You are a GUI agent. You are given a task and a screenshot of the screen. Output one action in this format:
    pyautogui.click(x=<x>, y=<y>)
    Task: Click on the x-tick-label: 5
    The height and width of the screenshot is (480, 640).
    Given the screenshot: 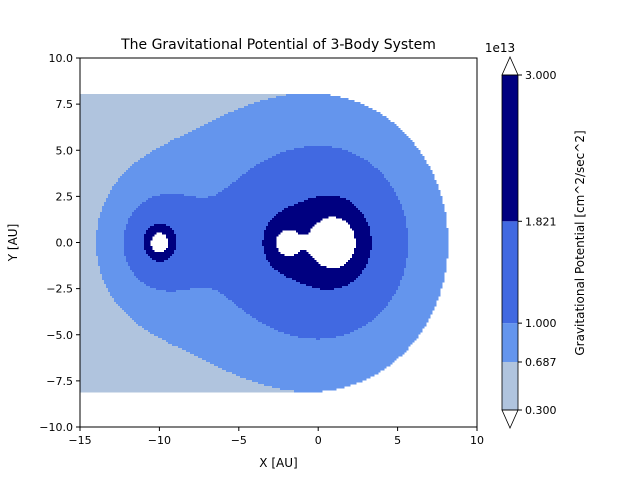 What is the action you would take?
    pyautogui.click(x=397, y=440)
    